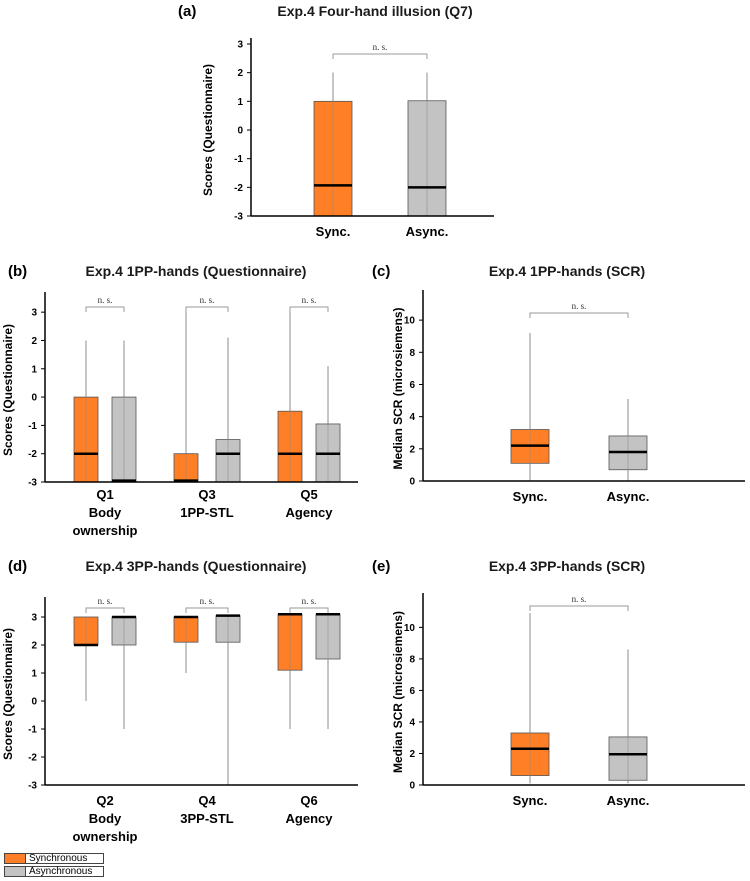 The height and width of the screenshot is (881, 750). I want to click on panel-c-xtick-2: Async., so click(628, 496).